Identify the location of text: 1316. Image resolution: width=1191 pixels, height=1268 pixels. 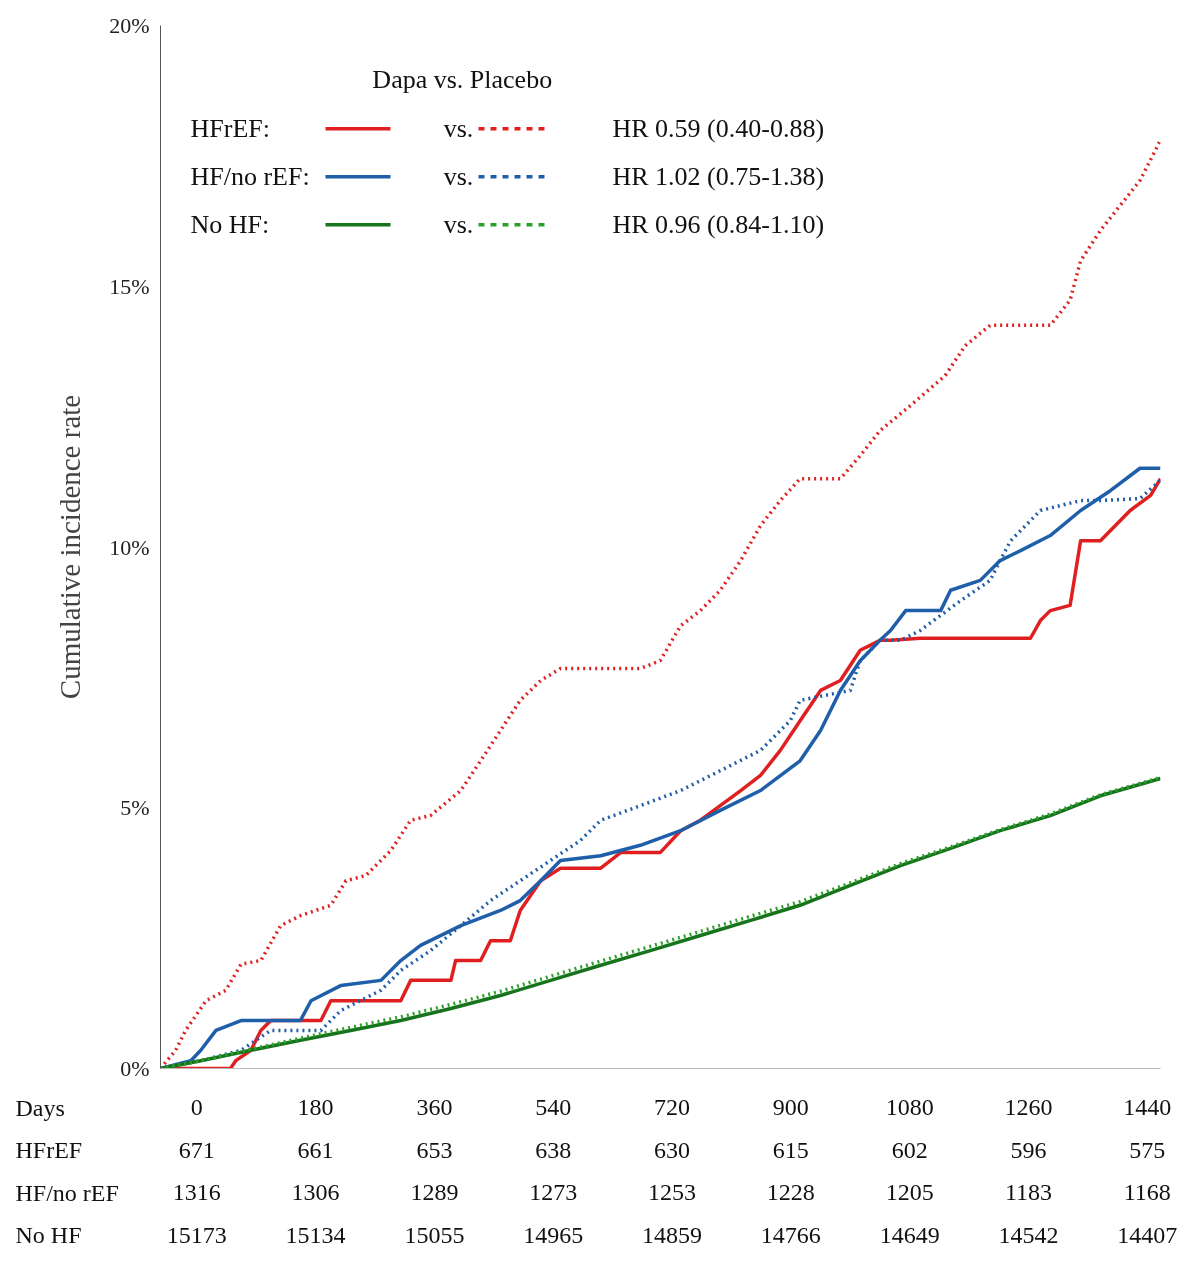
(196, 1192).